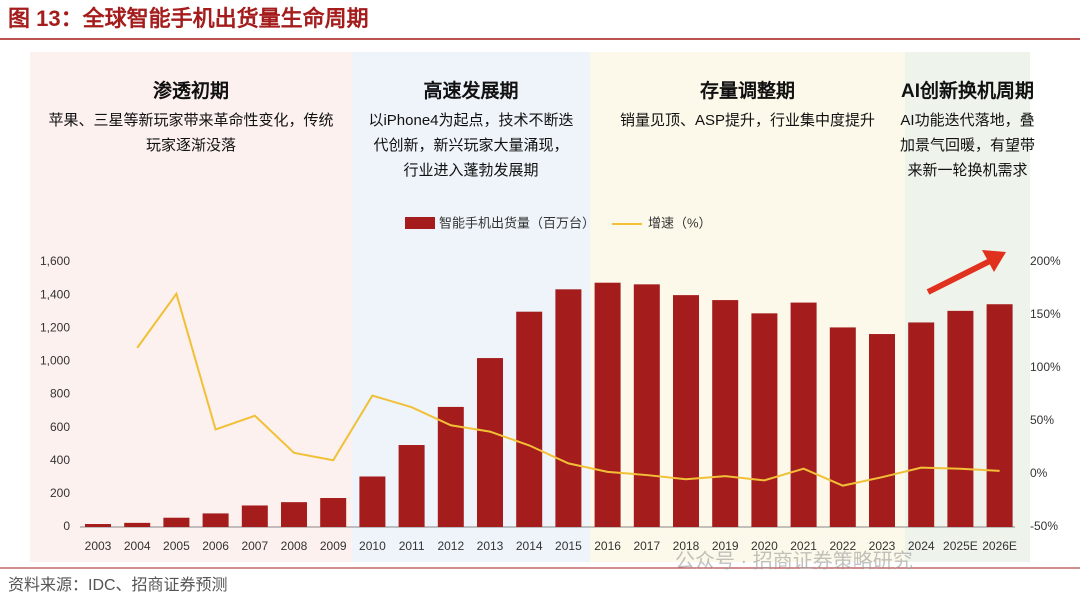 This screenshot has width=1080, height=605. Describe the element at coordinates (686, 546) in the screenshot. I see `x-tick-label: 2018` at that location.